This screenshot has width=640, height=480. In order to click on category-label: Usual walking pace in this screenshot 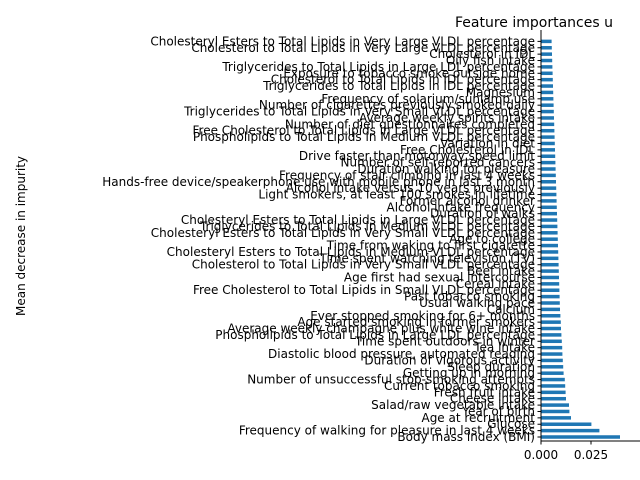, I will do `click(477, 303)`.